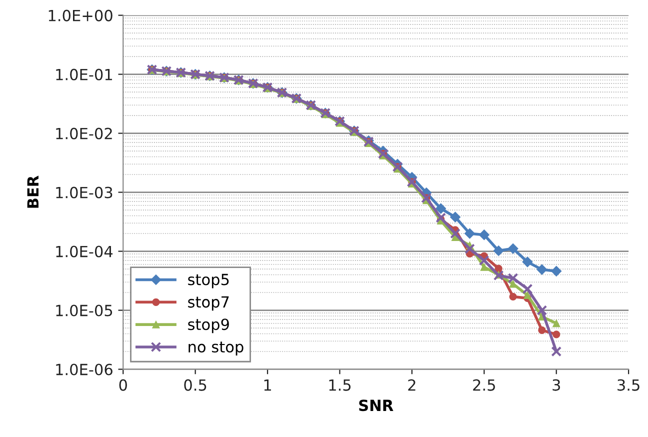 The height and width of the screenshot is (437, 648). Describe the element at coordinates (267, 385) in the screenshot. I see `x-tick-label: 1` at that location.